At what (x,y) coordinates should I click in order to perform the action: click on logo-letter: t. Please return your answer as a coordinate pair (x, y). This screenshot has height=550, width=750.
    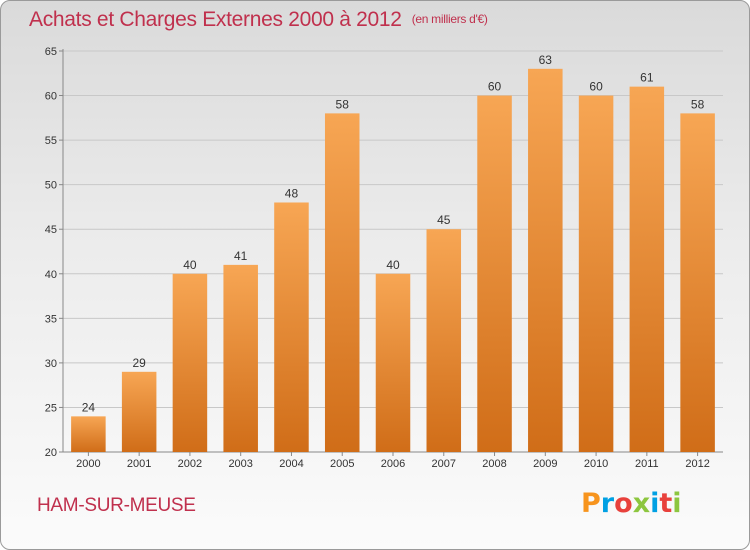
    Looking at the image, I should click on (666, 503).